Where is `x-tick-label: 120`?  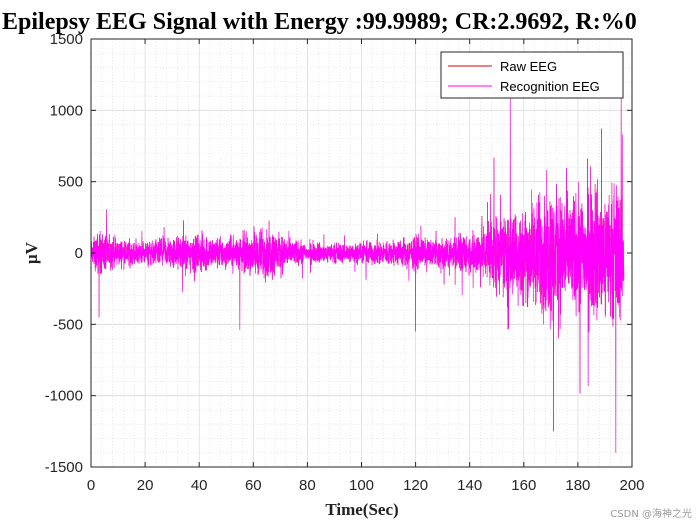
x-tick-label: 120 is located at coordinates (415, 485).